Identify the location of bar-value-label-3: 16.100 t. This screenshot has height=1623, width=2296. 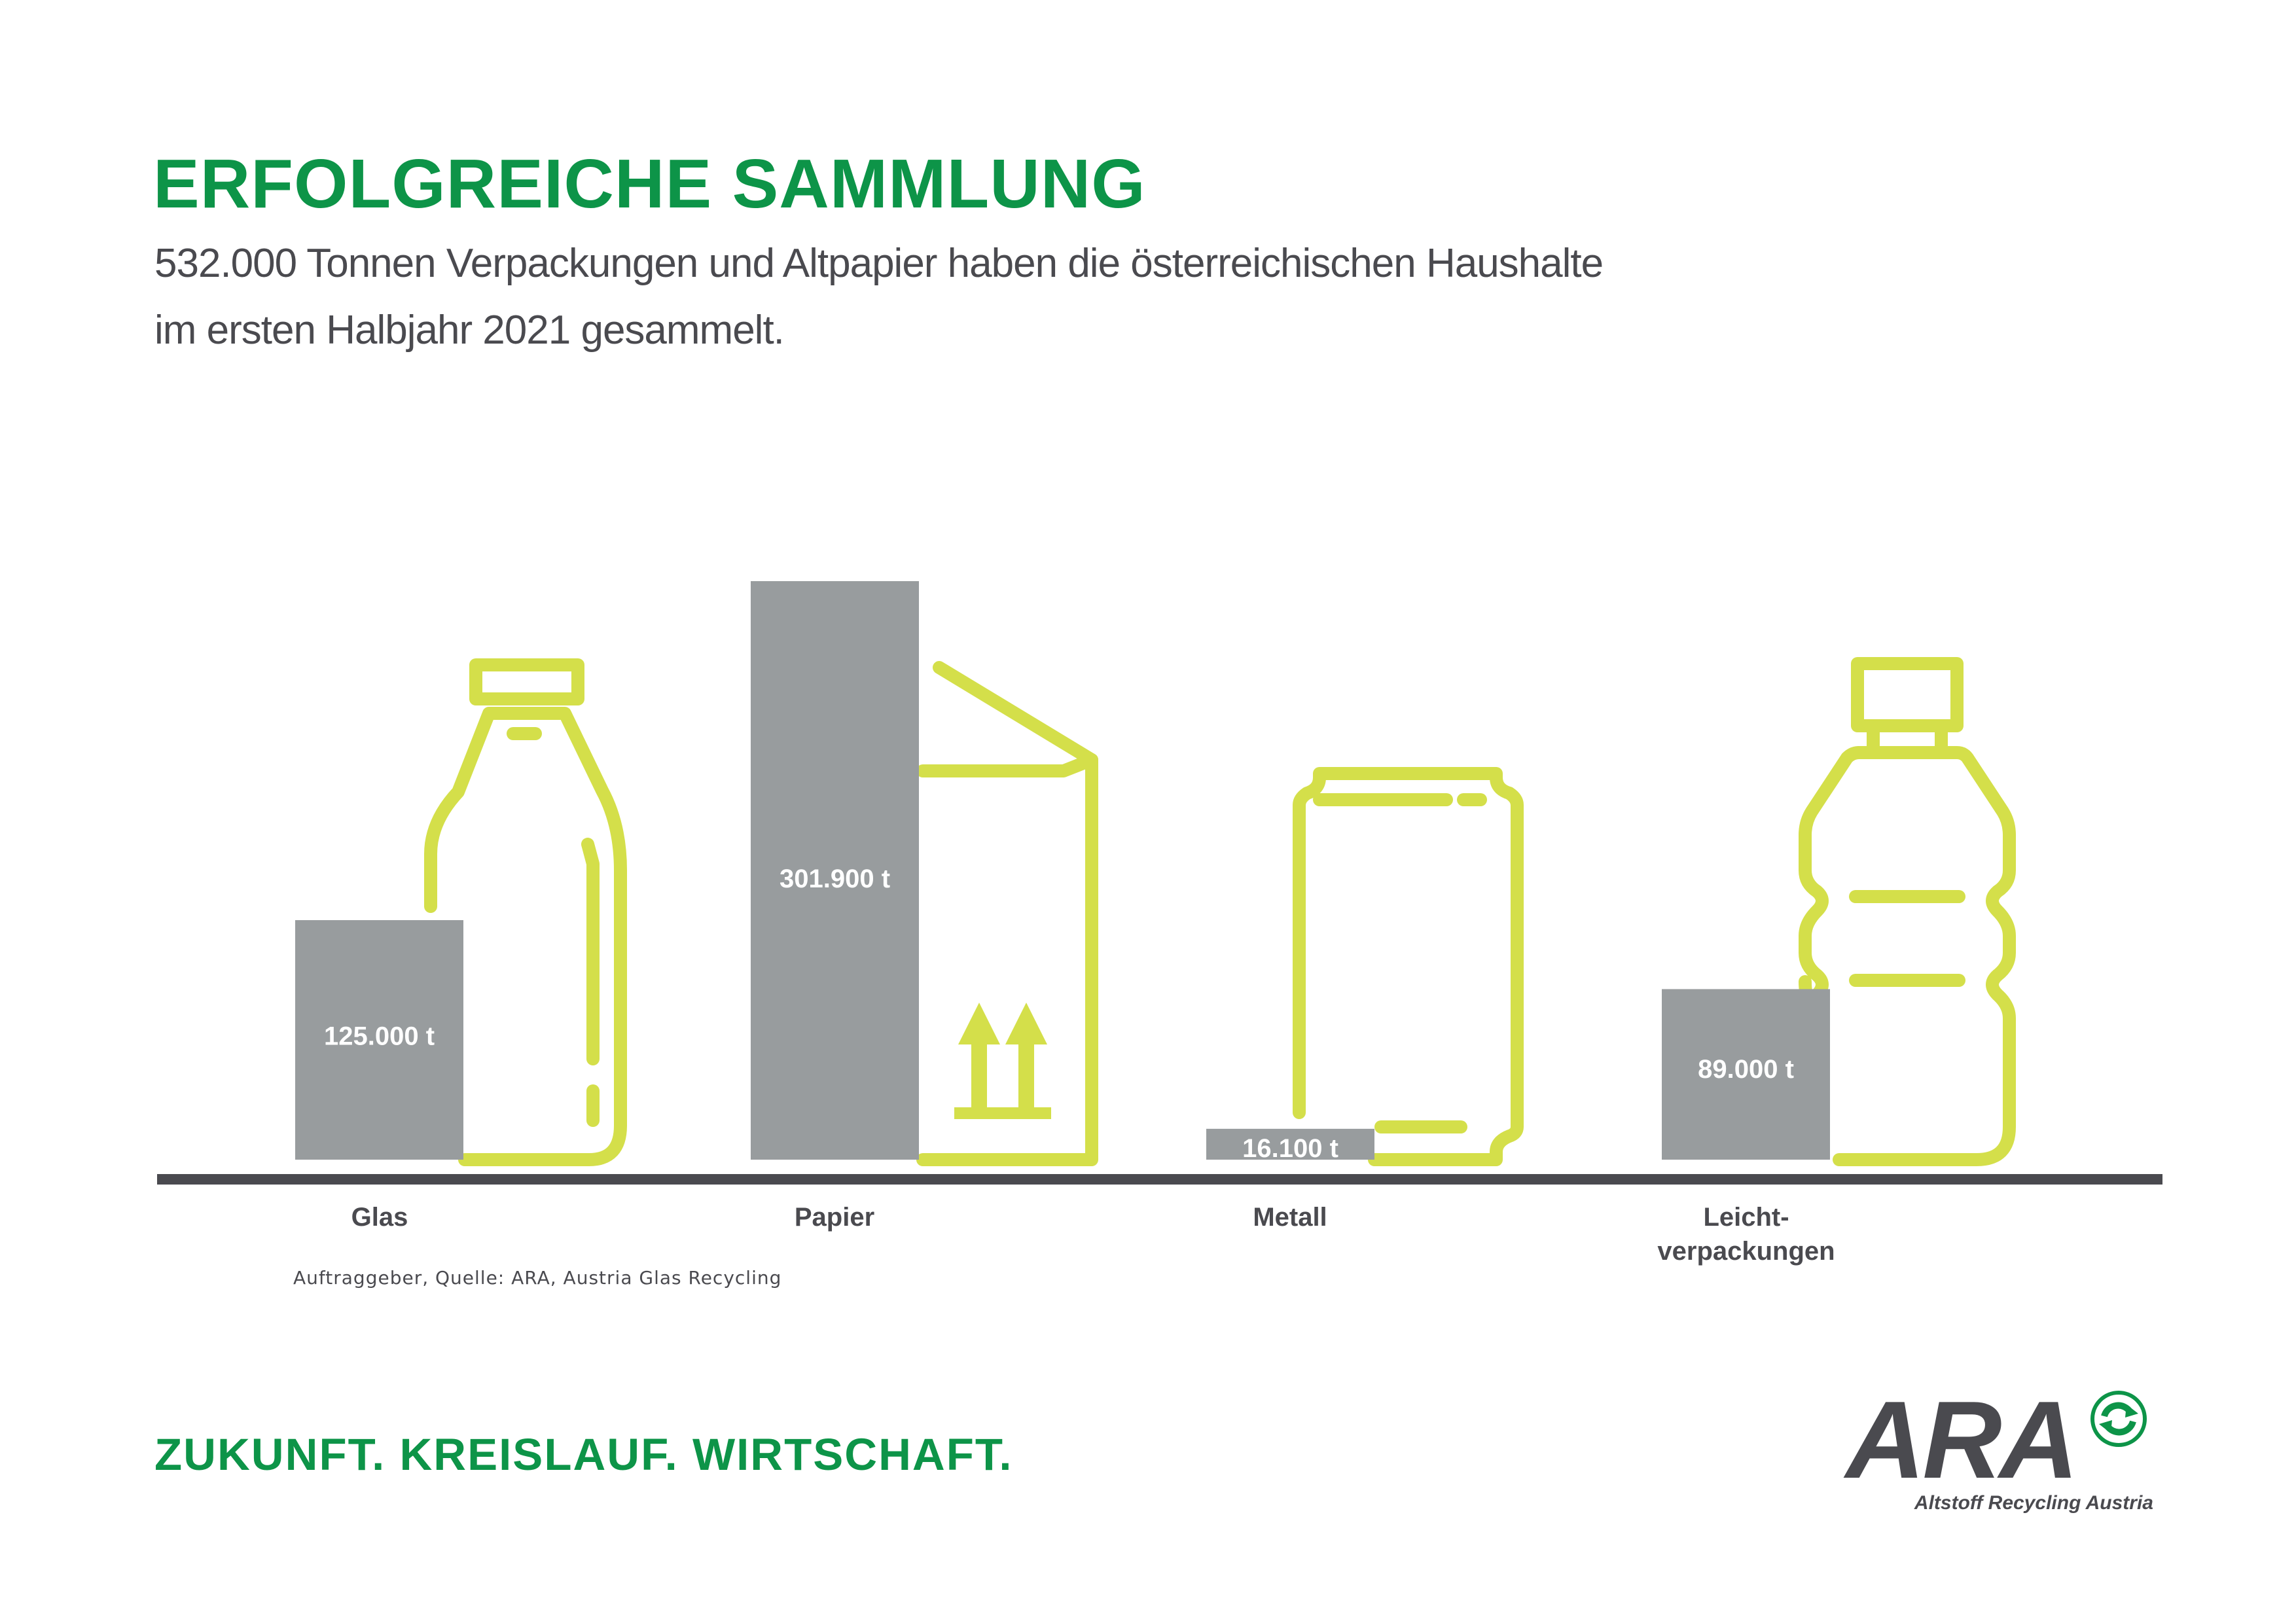
(1290, 1148).